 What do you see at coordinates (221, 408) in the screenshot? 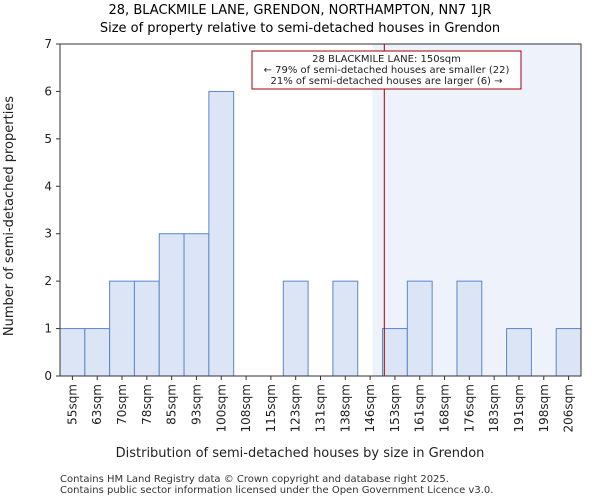
I see `x-tick-label: 100sqm` at bounding box center [221, 408].